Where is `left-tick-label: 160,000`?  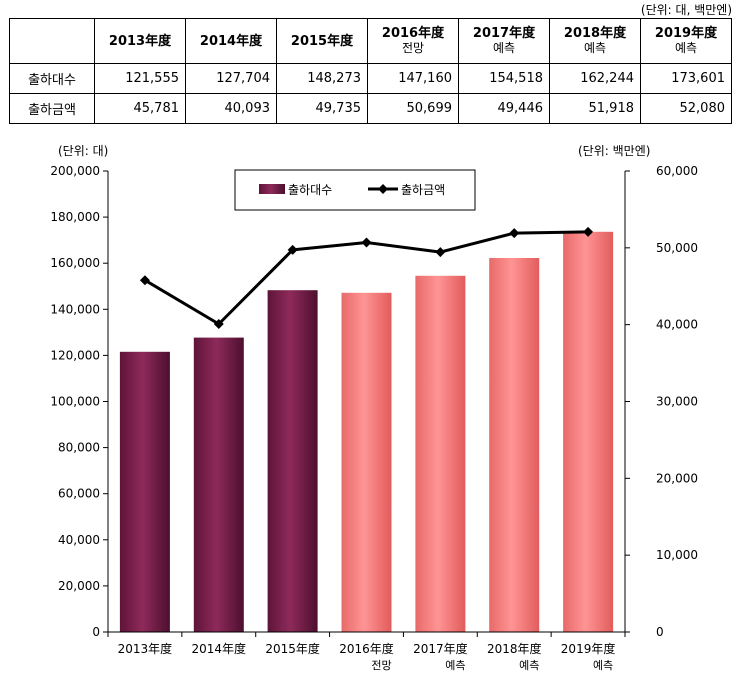
left-tick-label: 160,000 is located at coordinates (75, 263).